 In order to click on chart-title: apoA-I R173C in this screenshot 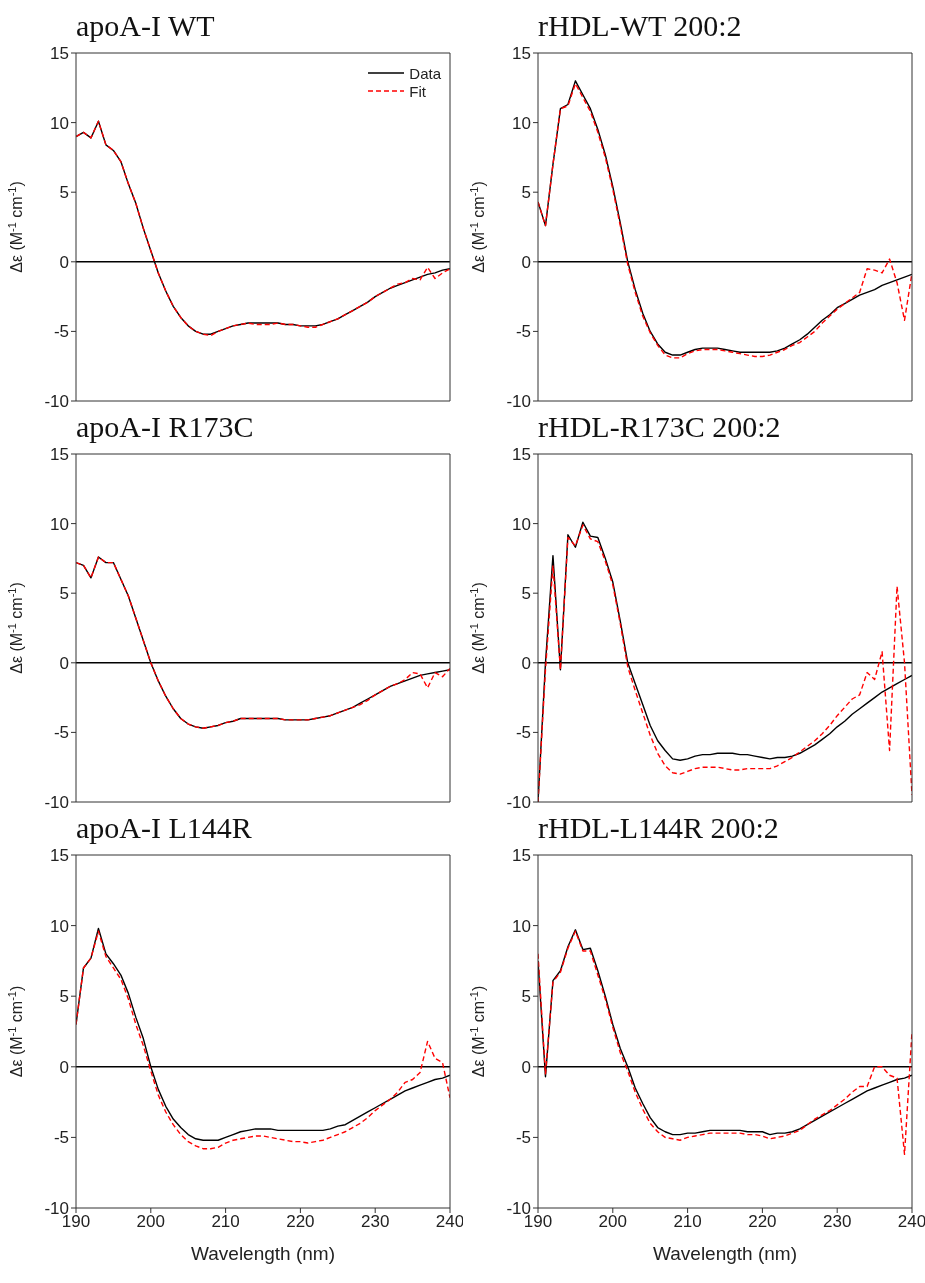, I will do `click(165, 426)`.